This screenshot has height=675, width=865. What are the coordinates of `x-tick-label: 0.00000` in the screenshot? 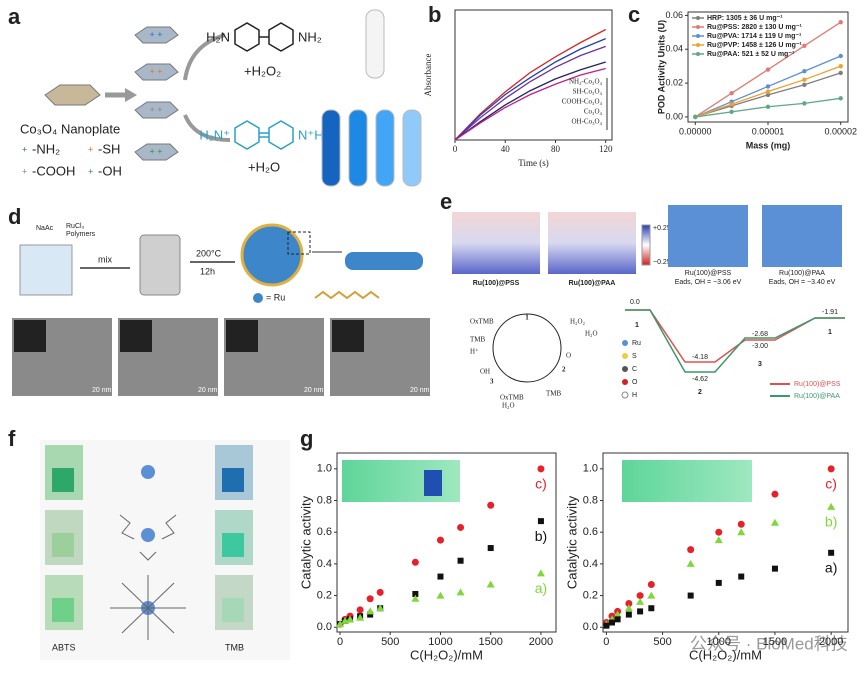 It's located at (695, 131).